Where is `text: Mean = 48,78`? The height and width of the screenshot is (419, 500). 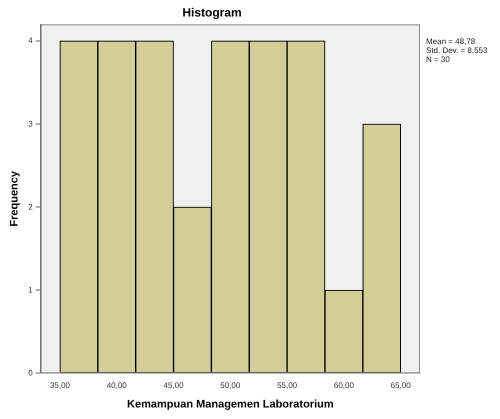 text: Mean = 48,78 is located at coordinates (451, 41).